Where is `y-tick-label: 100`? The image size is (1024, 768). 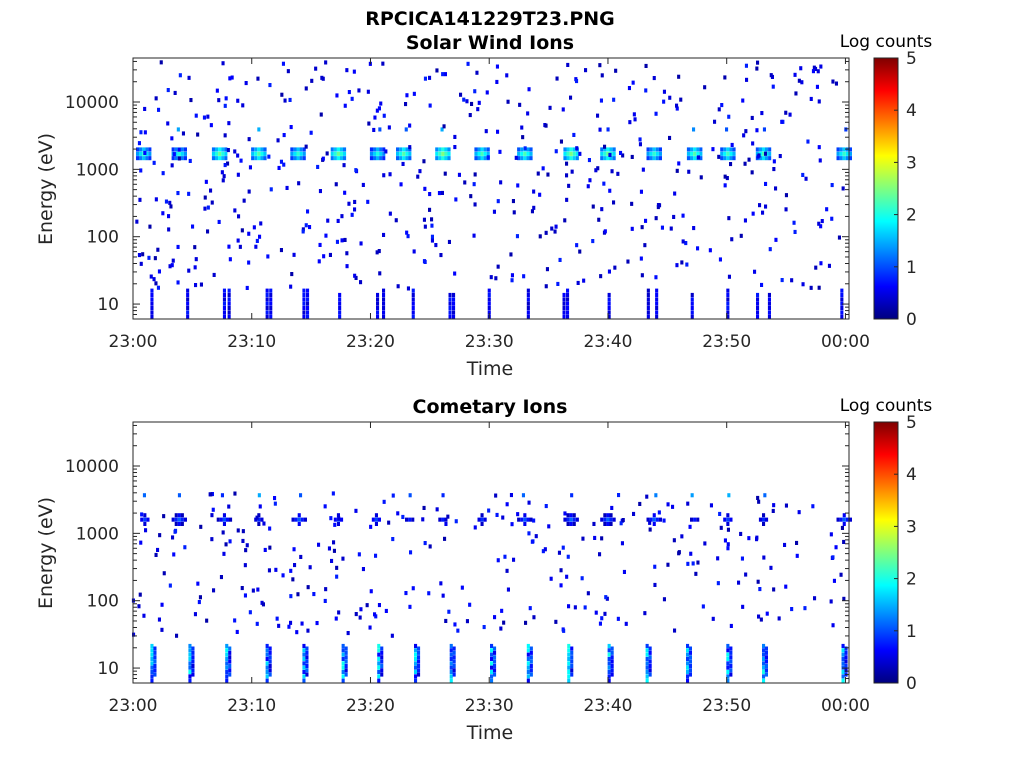
y-tick-label: 100 is located at coordinates (103, 238).